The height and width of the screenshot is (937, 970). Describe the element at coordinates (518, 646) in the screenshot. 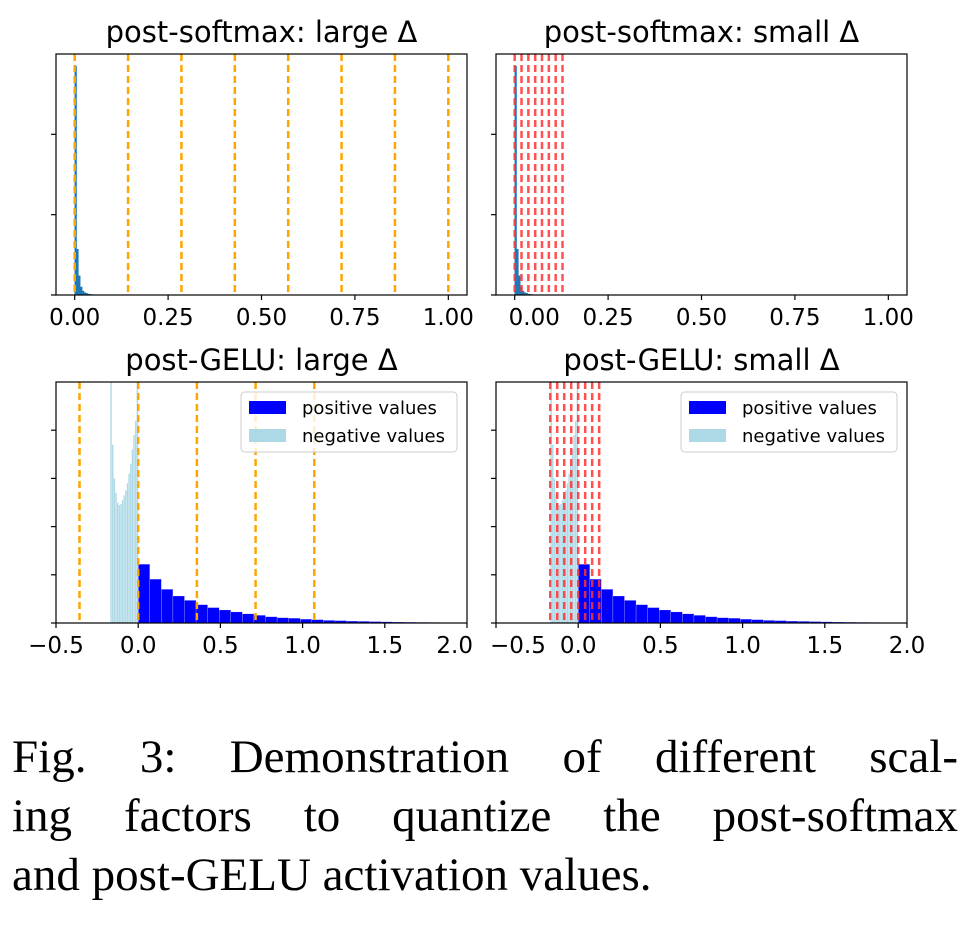

I see `x-tick-label: −0.5` at that location.